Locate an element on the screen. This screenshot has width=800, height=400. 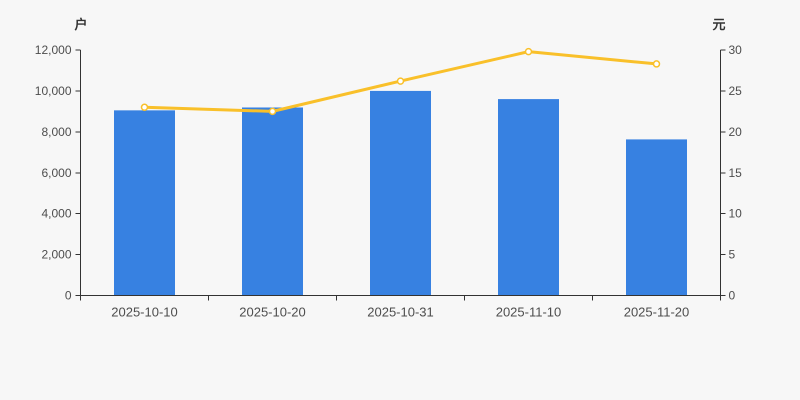
x-axis-label: 2025-10-31 is located at coordinates (400, 312).